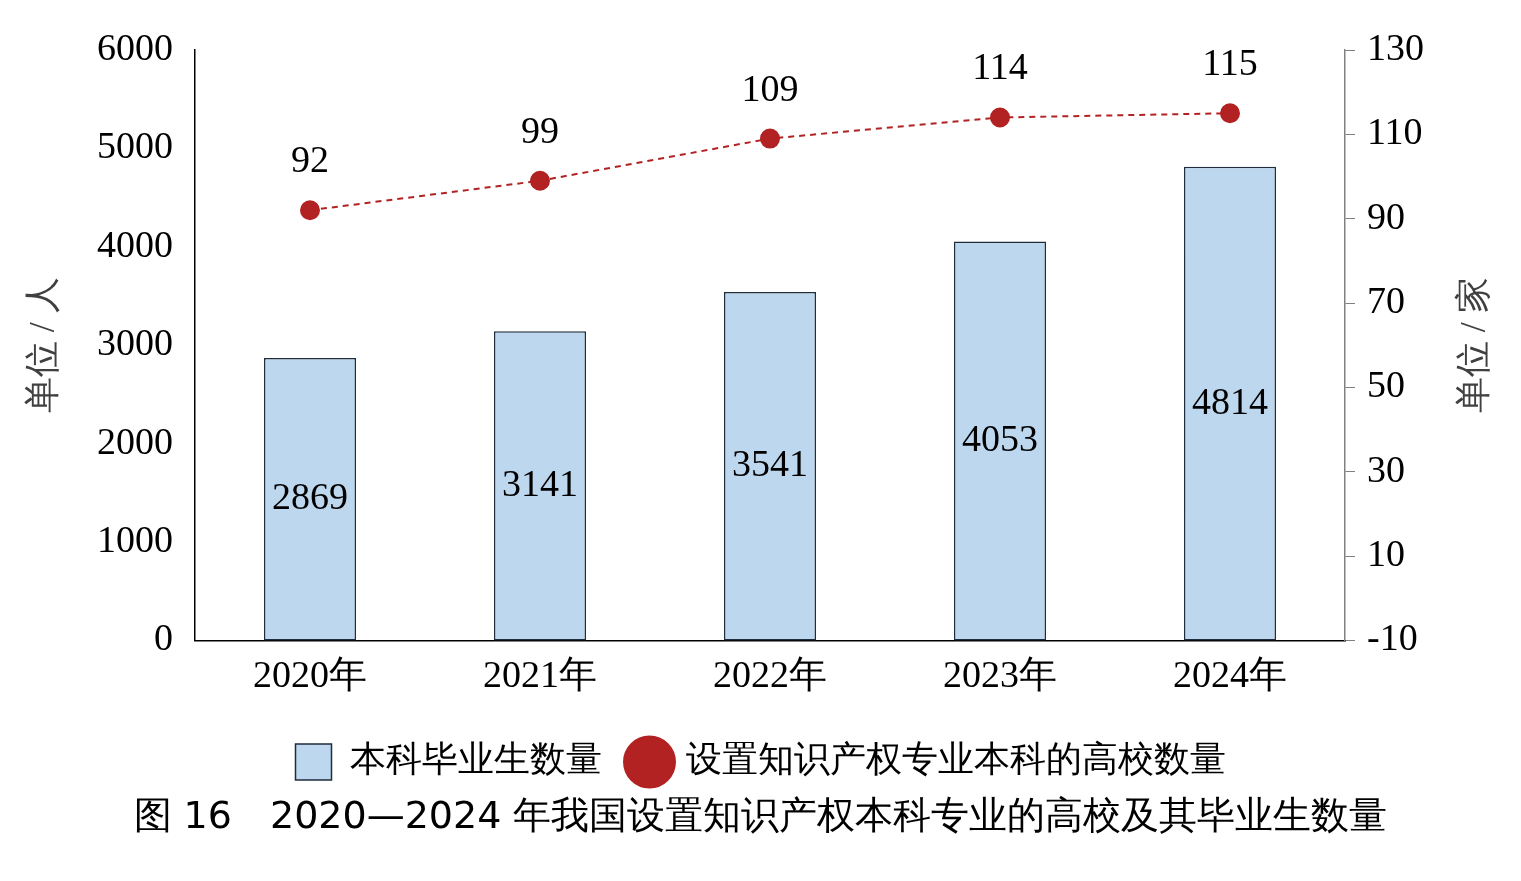 Image resolution: width=1521 pixels, height=881 pixels. What do you see at coordinates (1395, 46) in the screenshot?
I see `y2-tick-label: 130` at bounding box center [1395, 46].